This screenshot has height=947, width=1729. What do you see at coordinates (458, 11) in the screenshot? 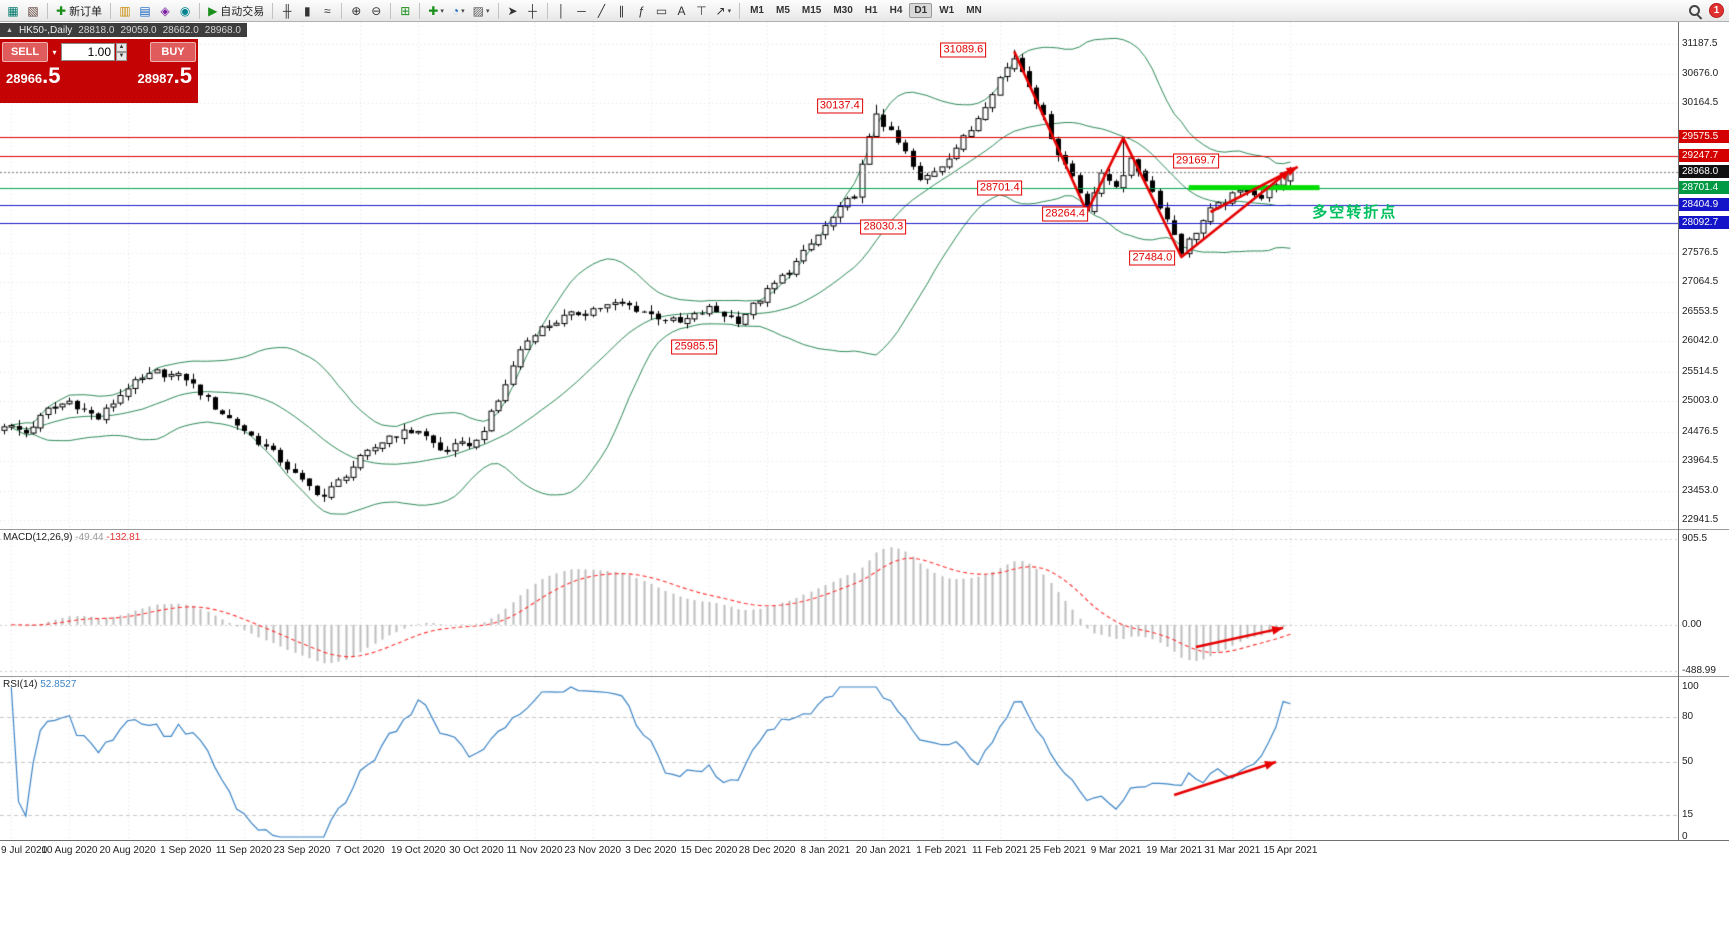
I see `periods-button: ◔ ▾` at bounding box center [458, 11].